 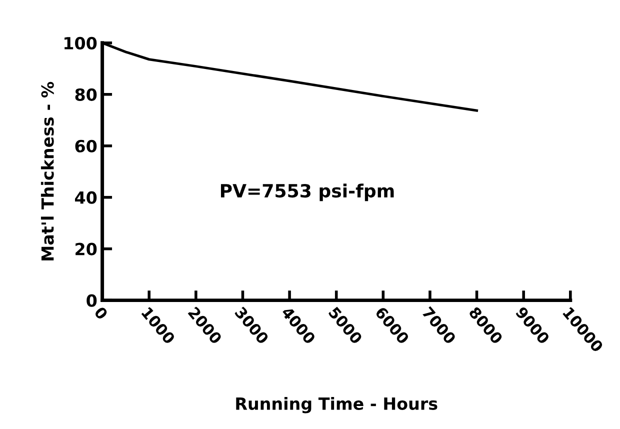 What do you see at coordinates (47, 171) in the screenshot?
I see `y-axis-title: Mat'l Thickness - %` at bounding box center [47, 171].